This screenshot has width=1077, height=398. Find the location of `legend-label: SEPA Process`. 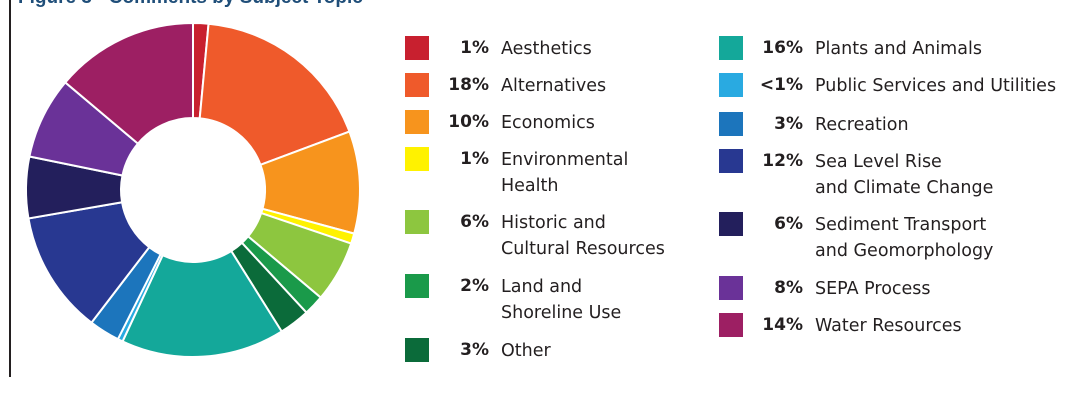

legend-label: SEPA Process is located at coordinates (873, 289).